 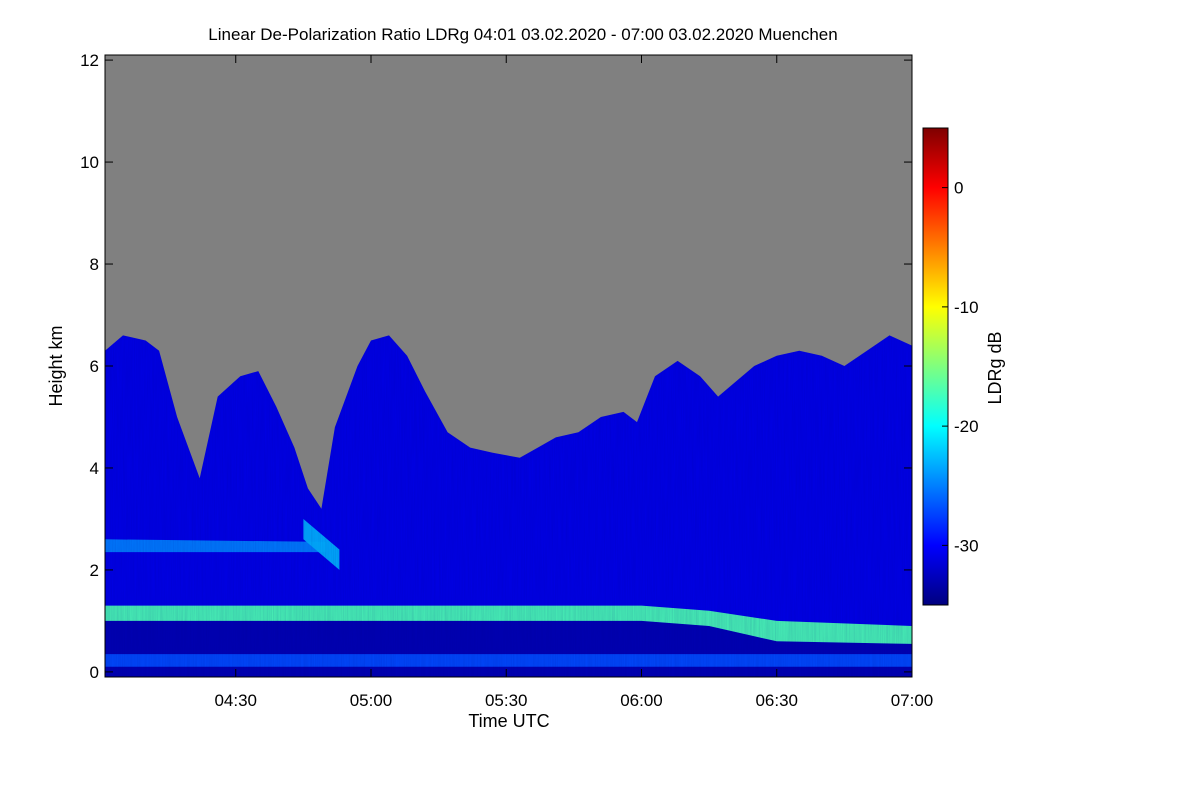 I want to click on y-axis-label: Height km, so click(x=56, y=365).